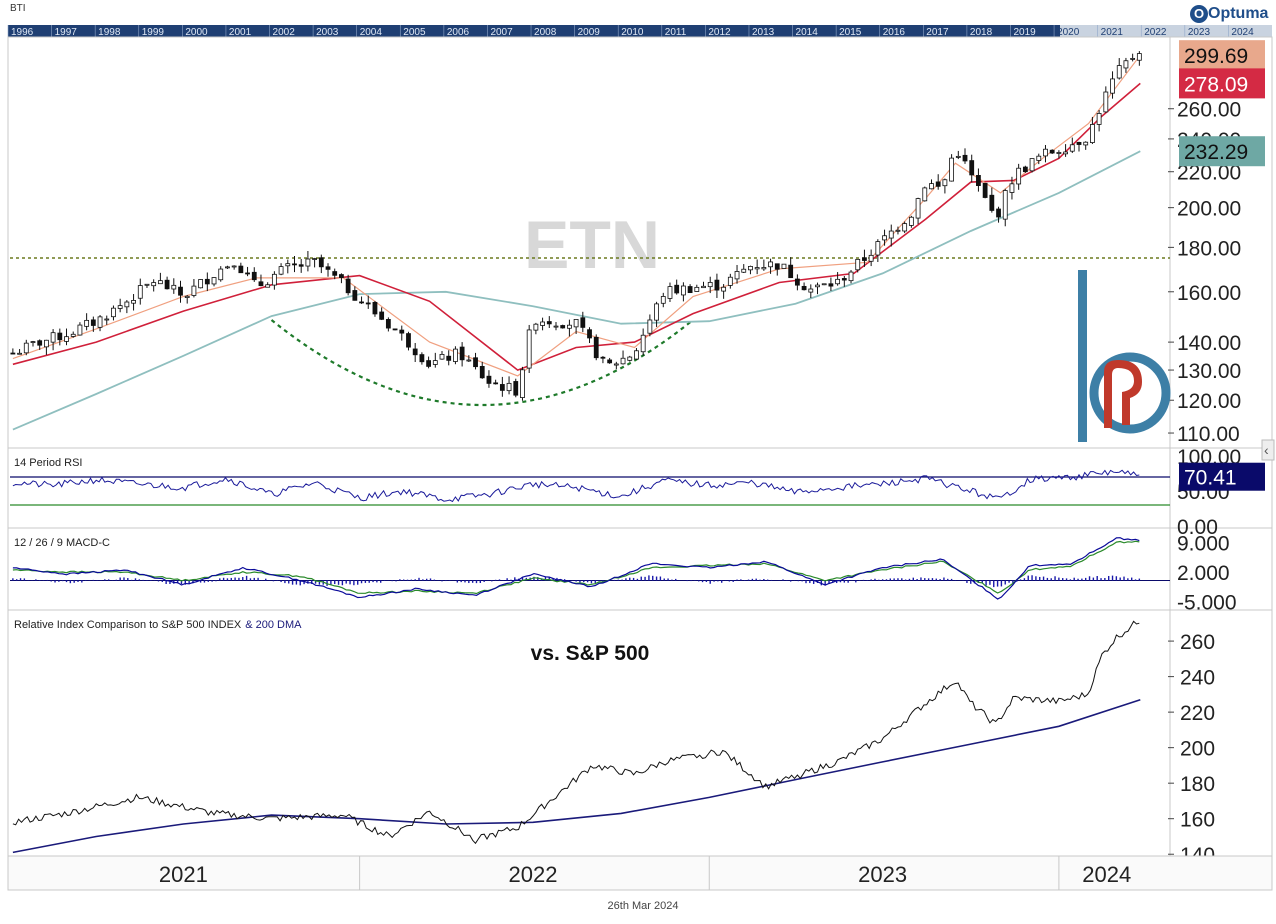 The image size is (1276, 924). What do you see at coordinates (482, 362) in the screenshot?
I see `rounding-bottom-arc` at bounding box center [482, 362].